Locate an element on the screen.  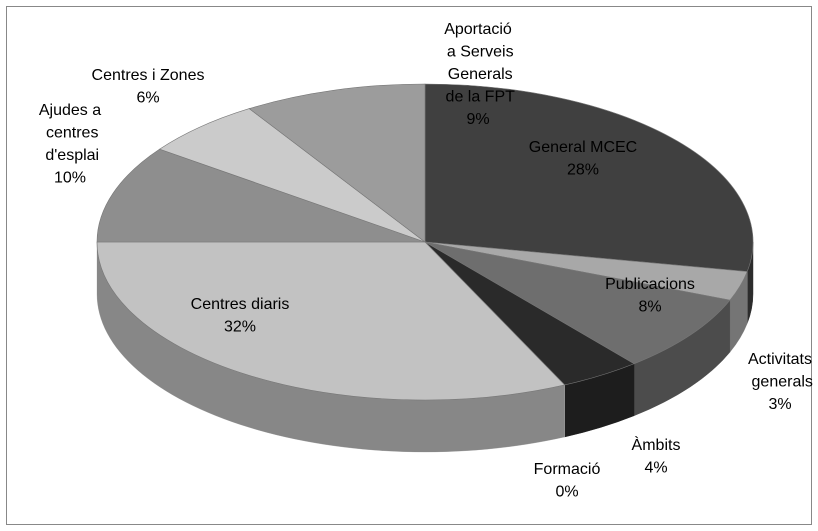
slice-value-label: 28% is located at coordinates (583, 170).